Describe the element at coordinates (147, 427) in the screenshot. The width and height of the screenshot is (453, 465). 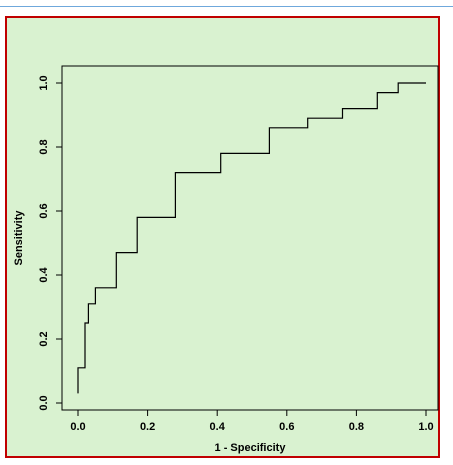
I see `x-tick-label: 0.2` at that location.